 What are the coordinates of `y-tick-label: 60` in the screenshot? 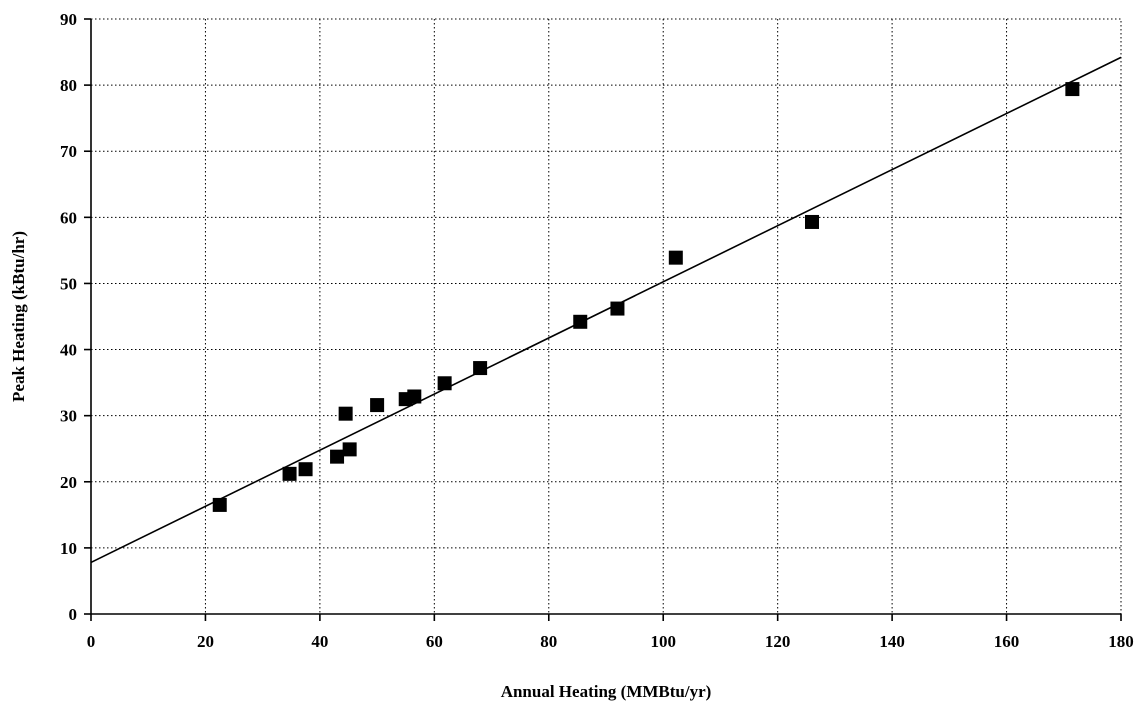 It's located at (68, 217).